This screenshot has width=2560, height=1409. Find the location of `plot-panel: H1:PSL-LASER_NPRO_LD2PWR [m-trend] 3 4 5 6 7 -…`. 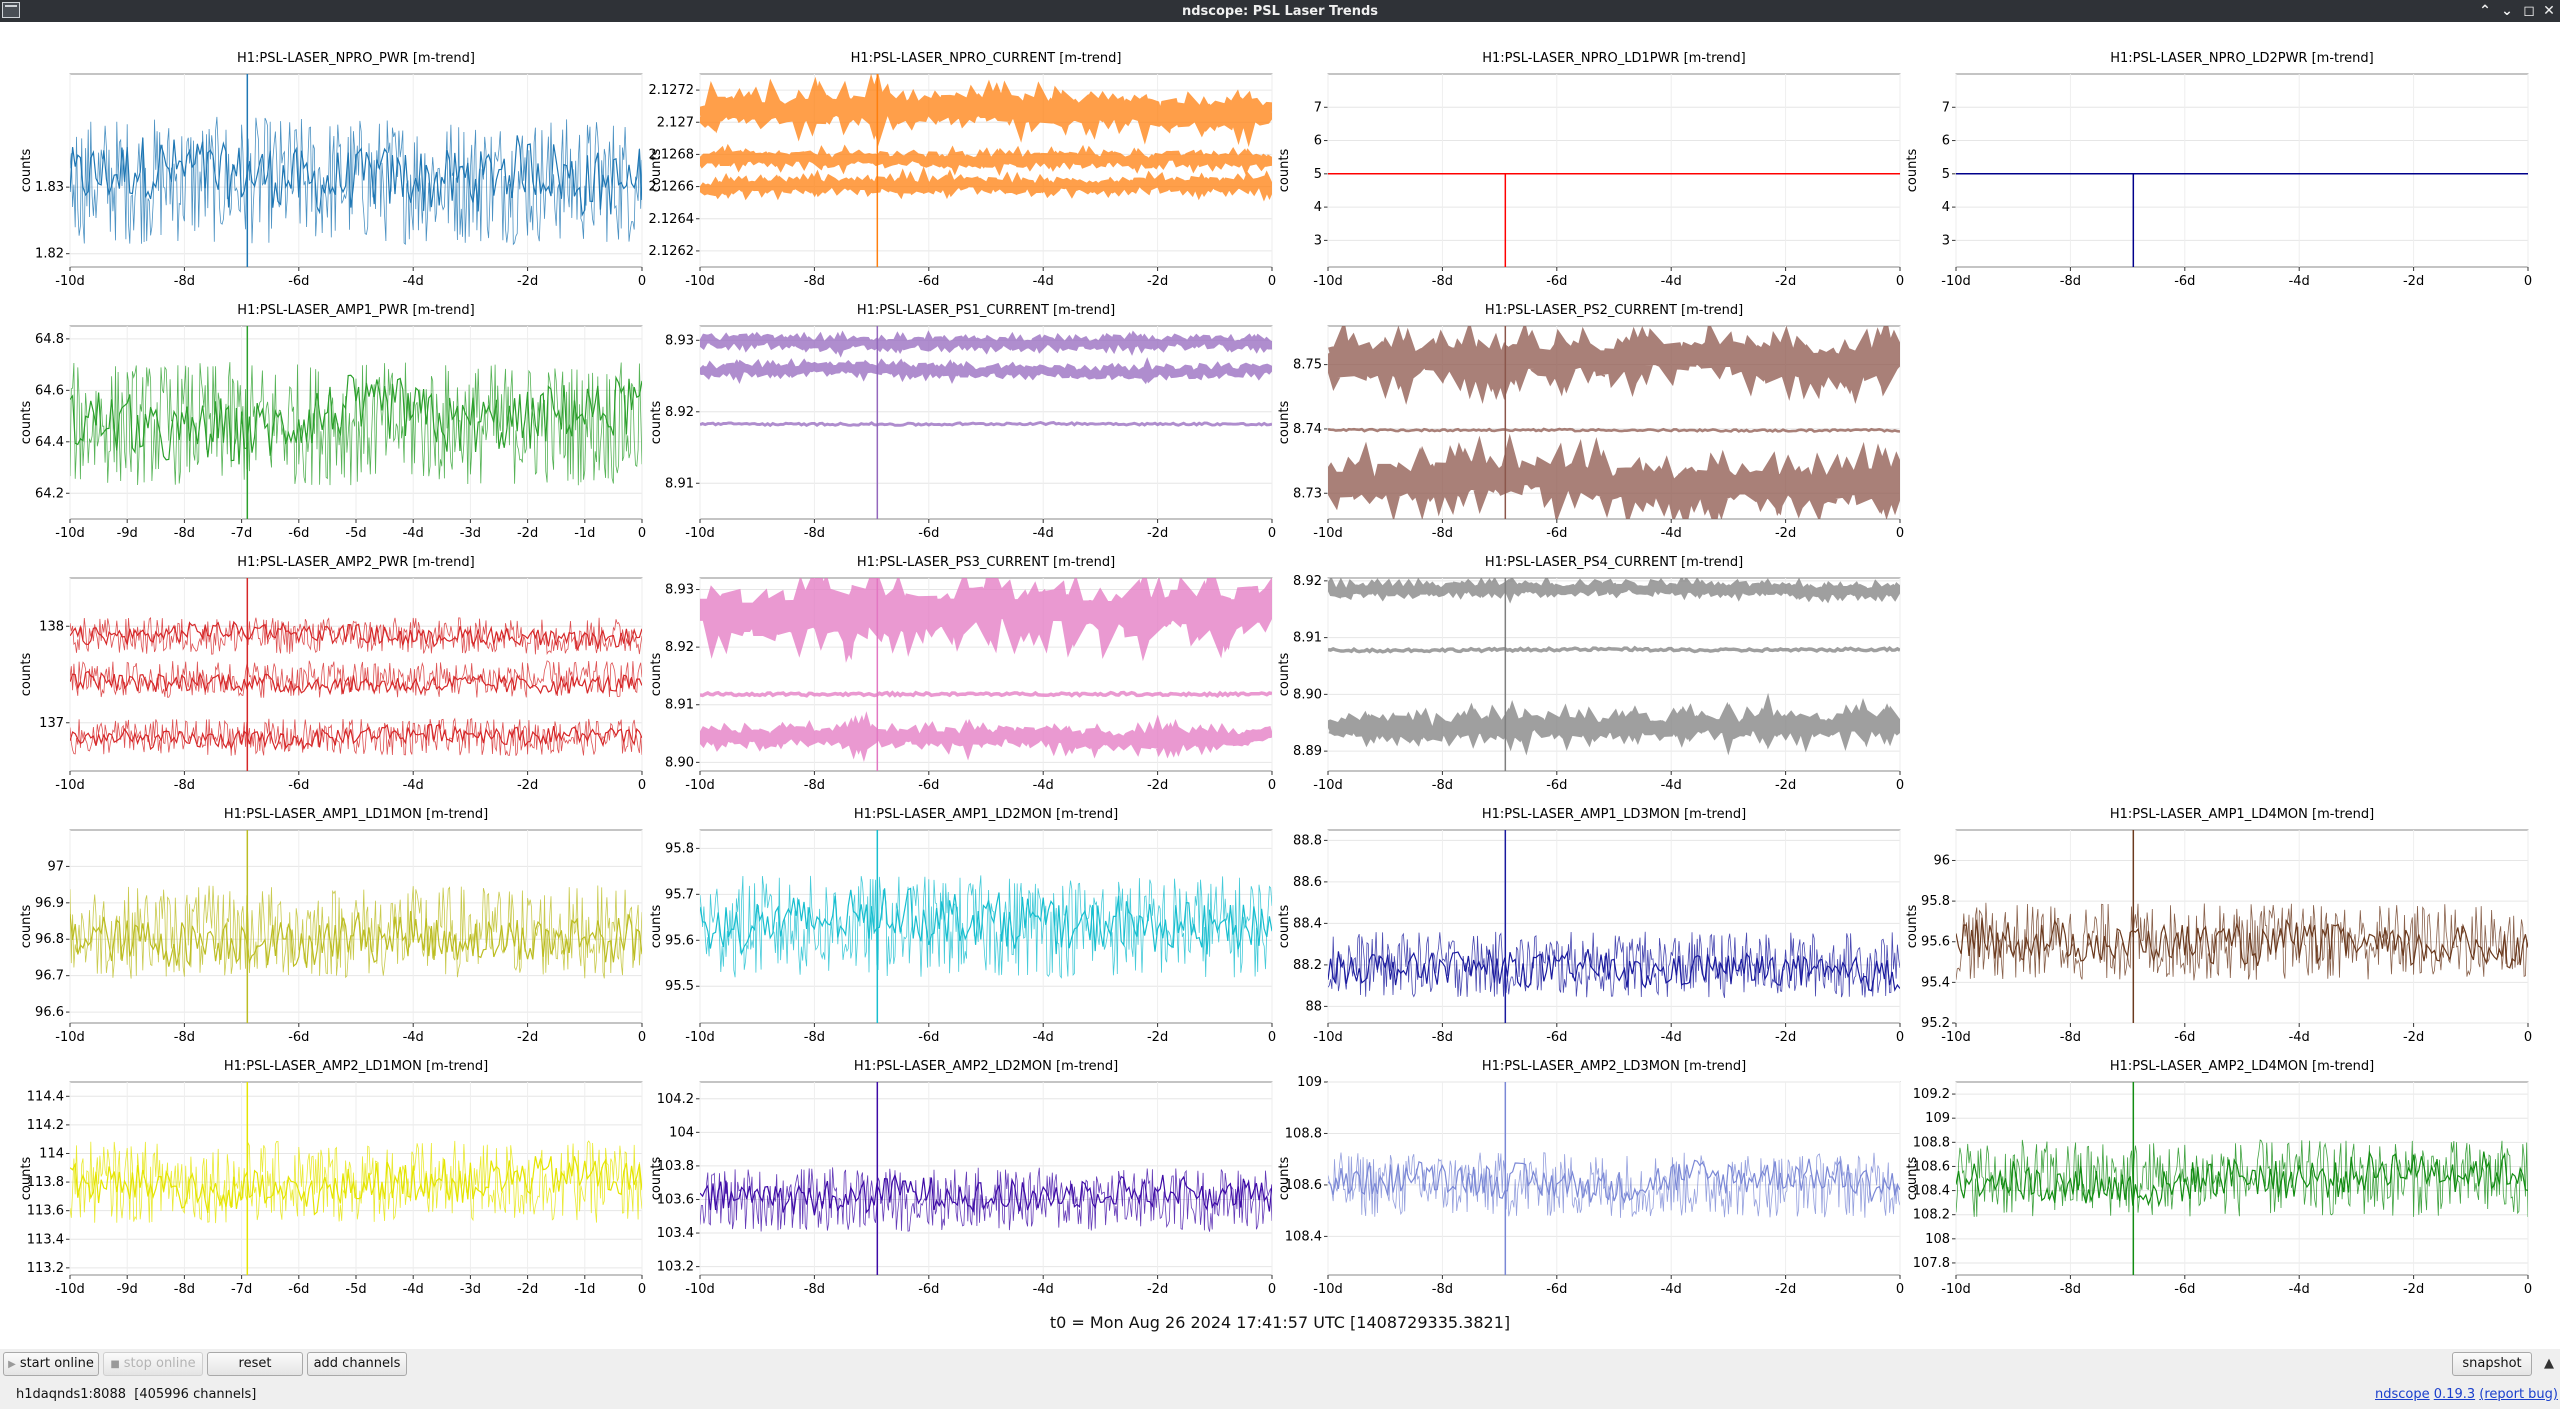

plot-panel: H1:PSL-LASER_NPRO_LD2PWR [m-trend] 3 4 5 6 7 -… is located at coordinates (2218, 170).